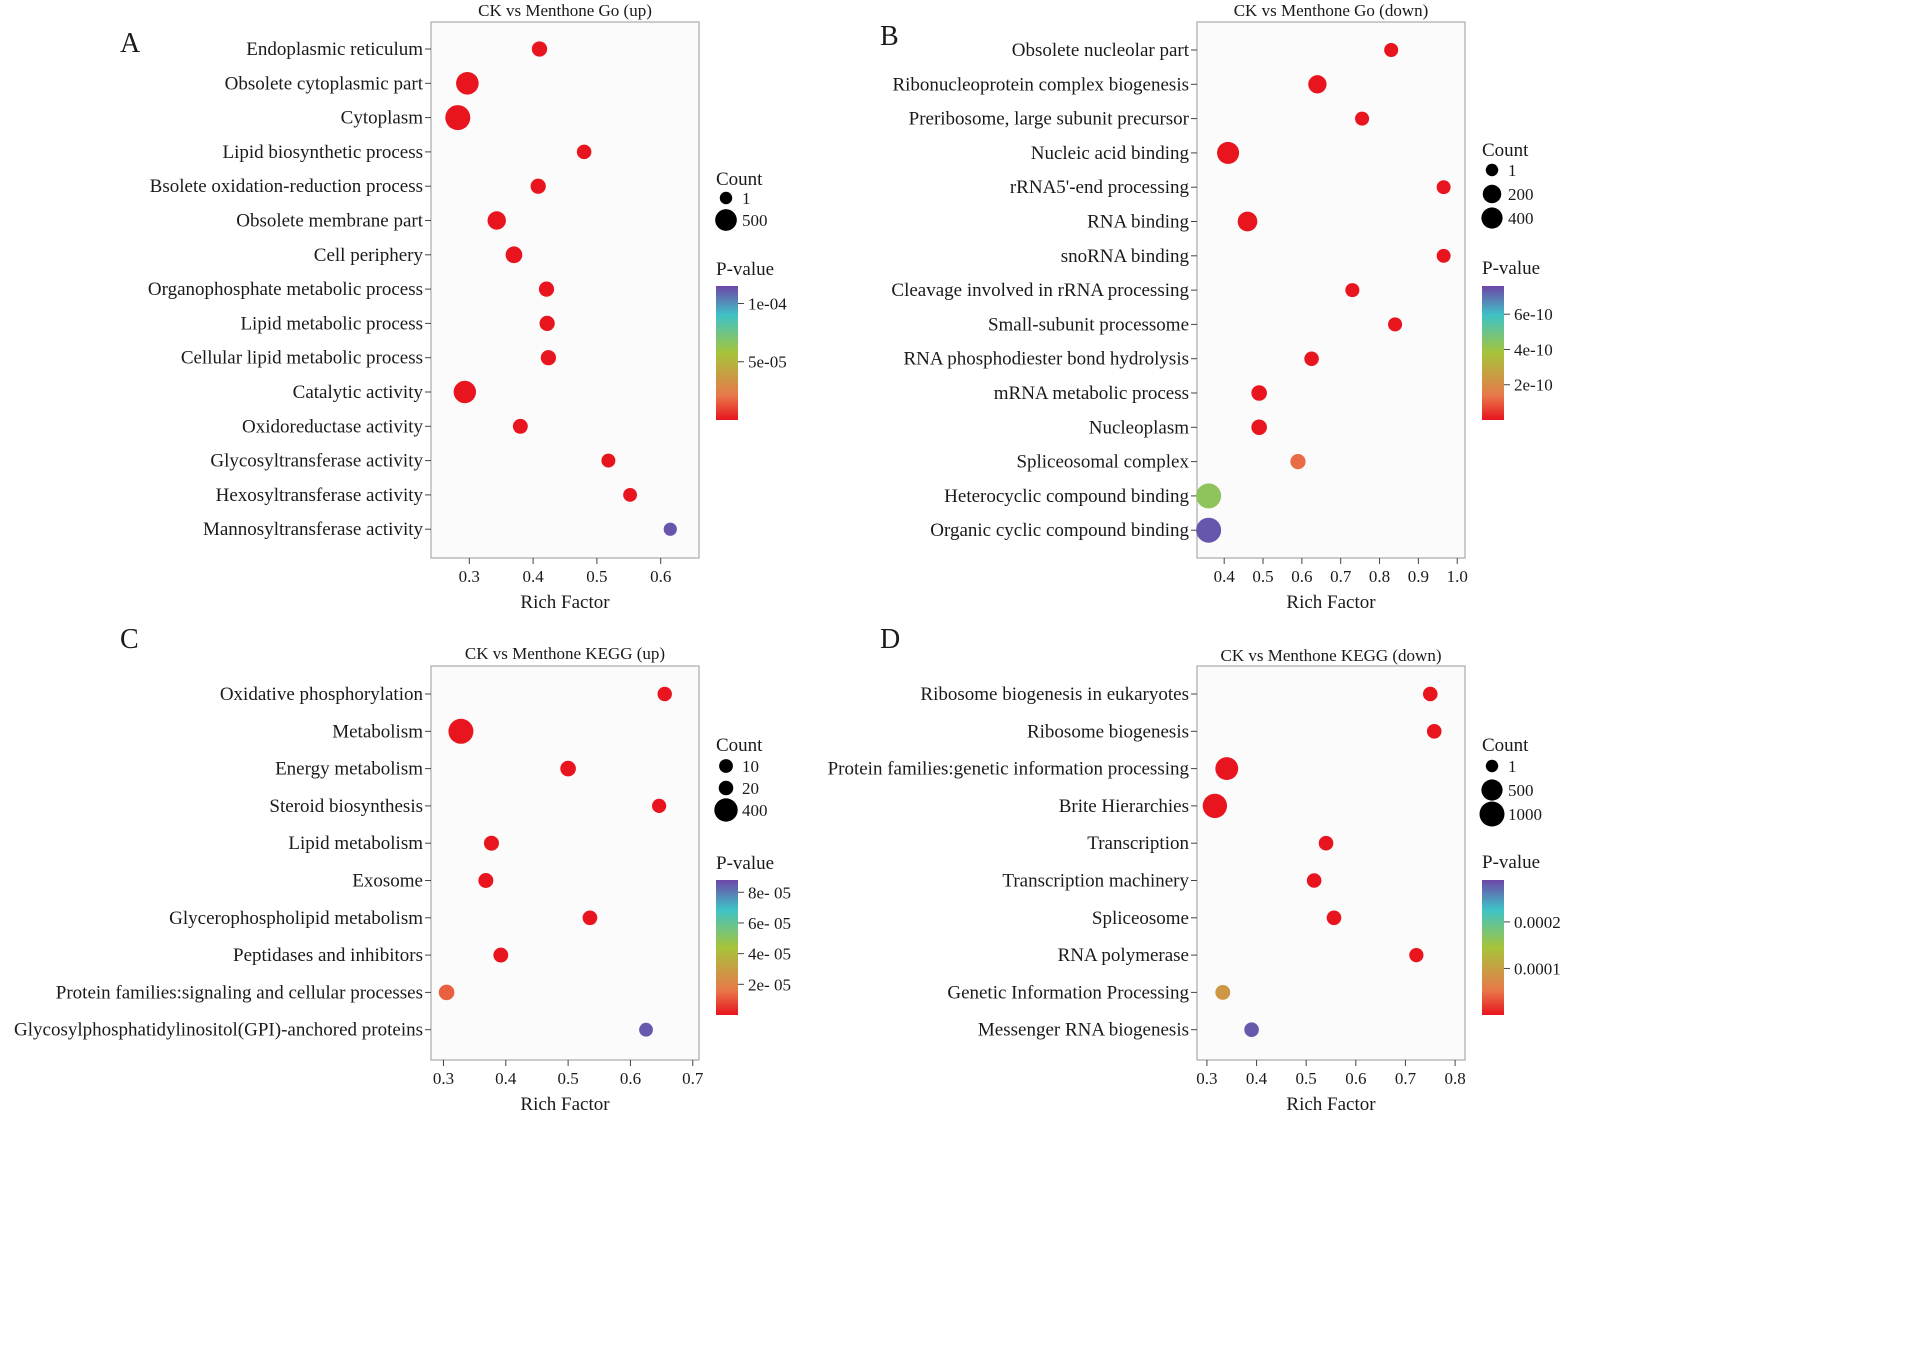 The image size is (1907, 1356). I want to click on y-tick-label: Oxidative phosphorylation, so click(322, 694).